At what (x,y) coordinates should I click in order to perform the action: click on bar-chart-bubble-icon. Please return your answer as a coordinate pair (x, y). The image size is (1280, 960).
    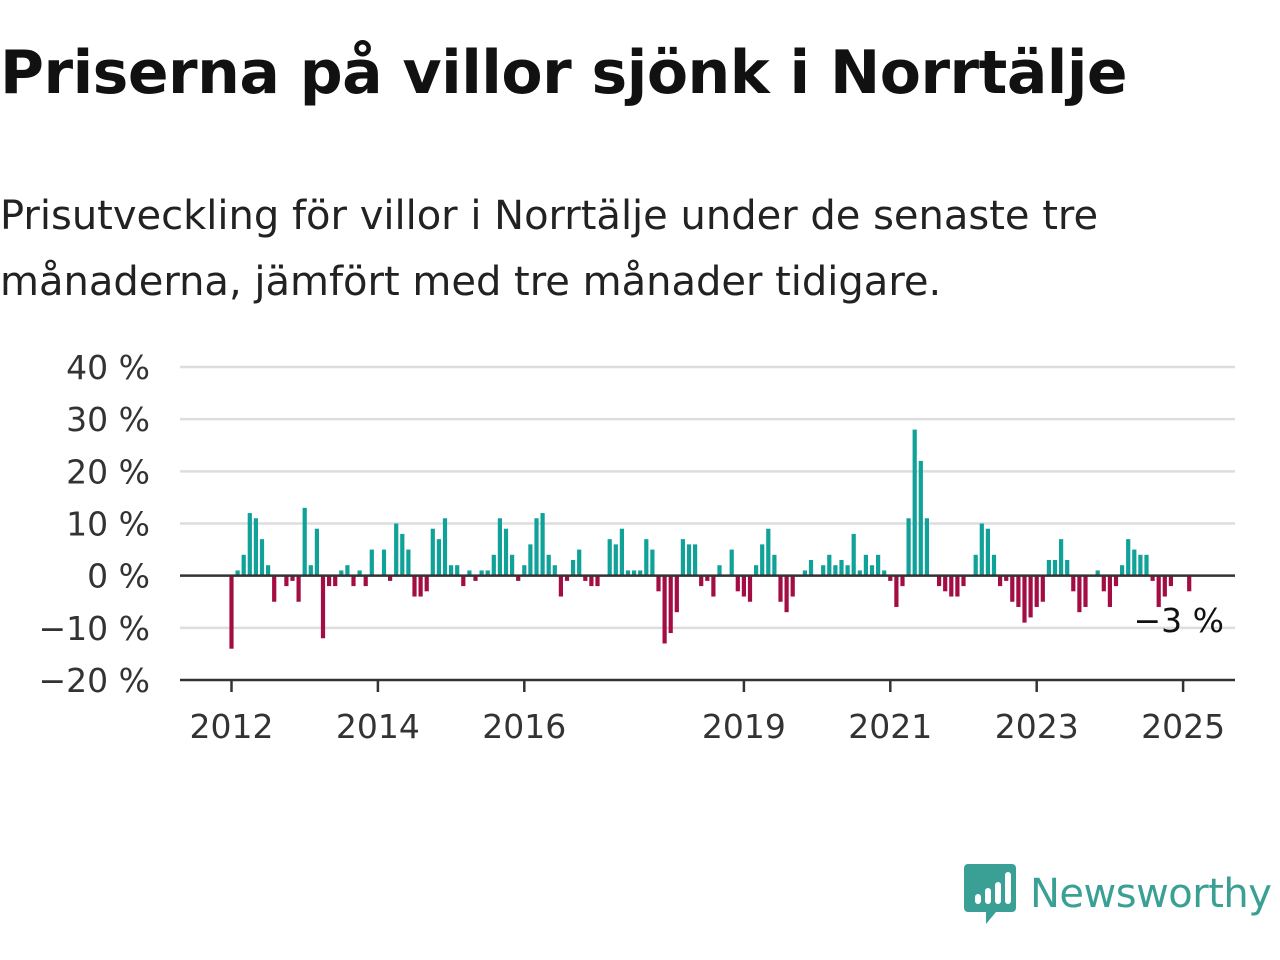
    Looking at the image, I should click on (990, 894).